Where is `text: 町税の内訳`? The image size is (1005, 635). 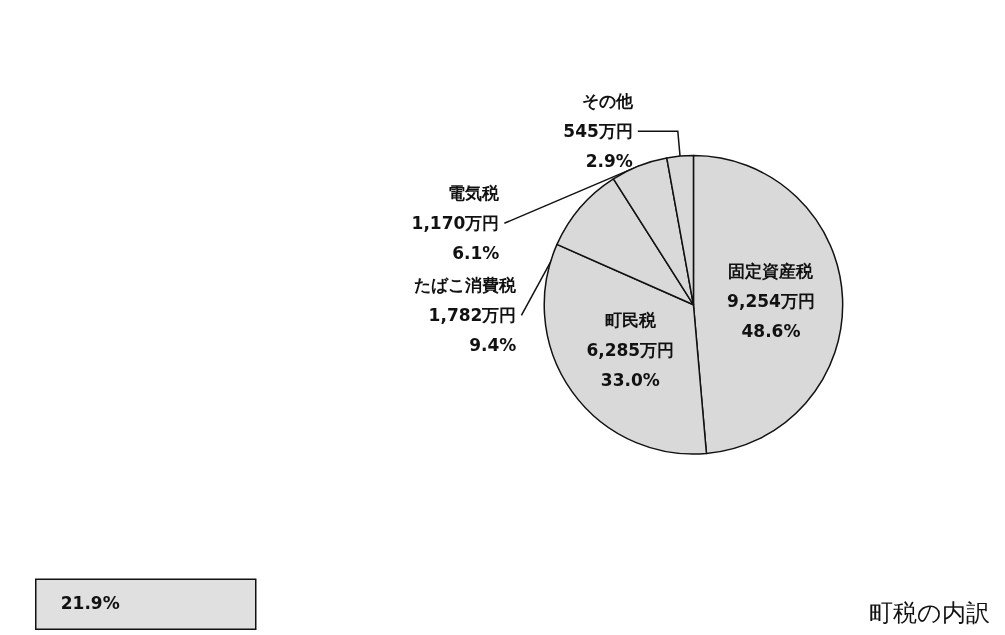 text: 町税の内訳 is located at coordinates (929, 613).